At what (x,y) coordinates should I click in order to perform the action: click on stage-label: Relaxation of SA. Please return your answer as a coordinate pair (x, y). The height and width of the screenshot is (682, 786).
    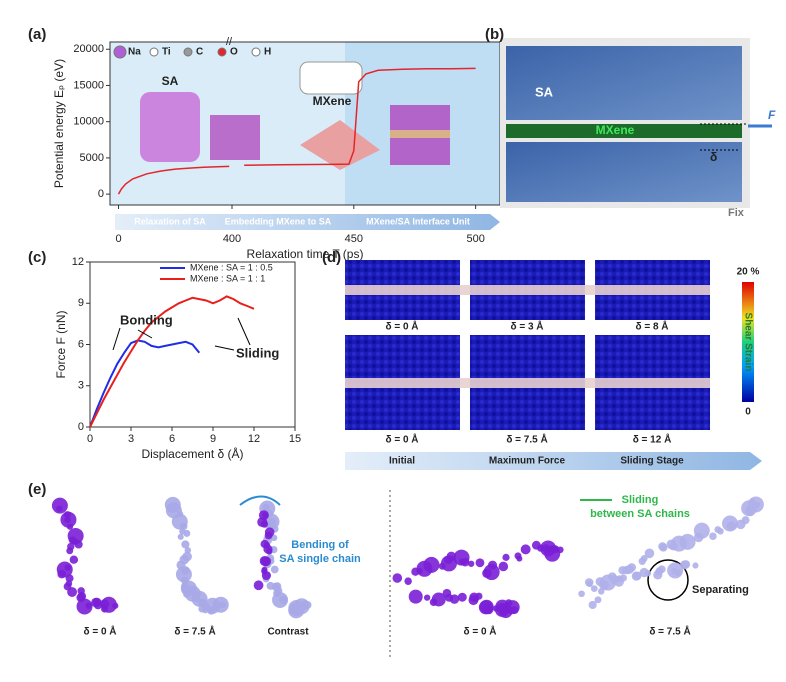
    Looking at the image, I should click on (170, 221).